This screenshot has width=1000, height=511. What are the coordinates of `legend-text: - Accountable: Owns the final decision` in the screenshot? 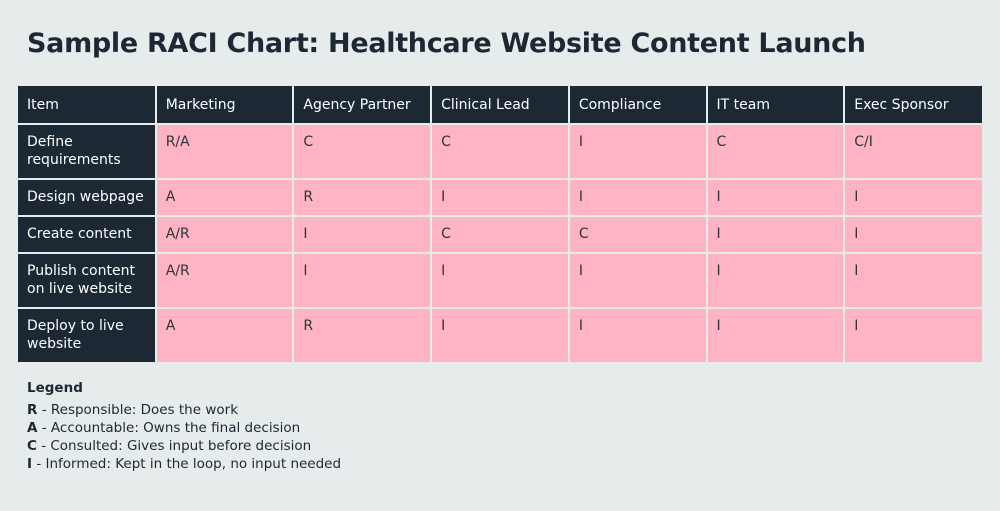 It's located at (169, 428).